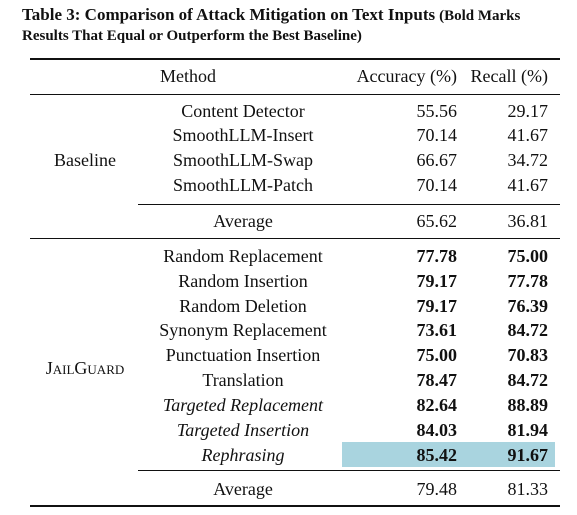 Image resolution: width=577 pixels, height=515 pixels. I want to click on group-label-jailguard: JAILGUARD, so click(85, 369).